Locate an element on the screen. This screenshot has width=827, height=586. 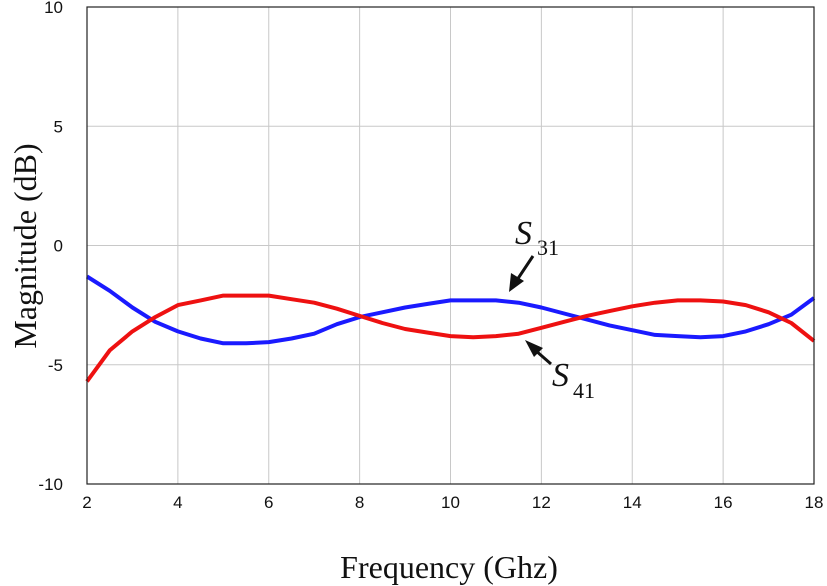
x-tick-label-18: 18 is located at coordinates (814, 502).